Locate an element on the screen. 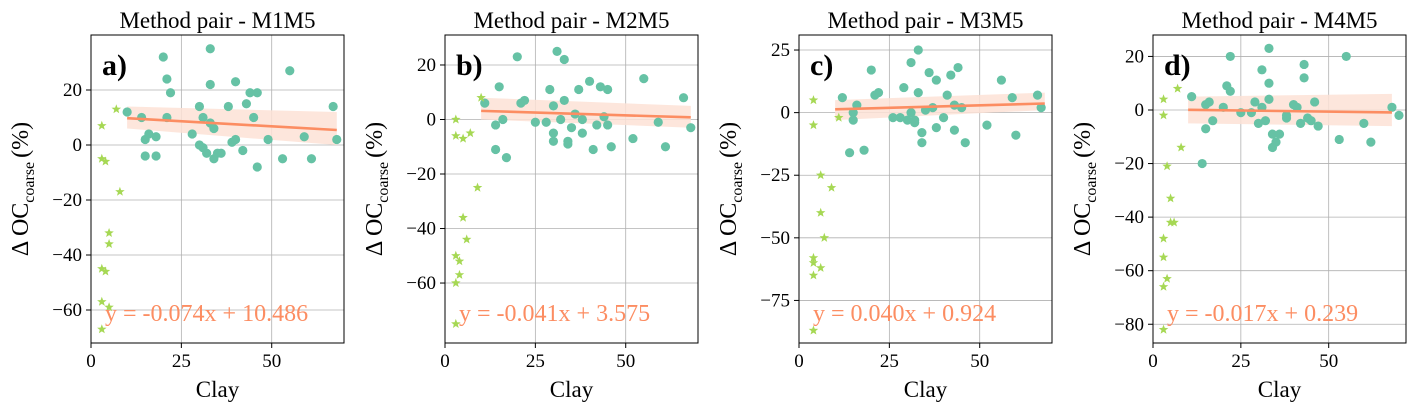 The height and width of the screenshot is (413, 1417). regression-equation: y = -0.041x + 3.575 is located at coordinates (554, 314).